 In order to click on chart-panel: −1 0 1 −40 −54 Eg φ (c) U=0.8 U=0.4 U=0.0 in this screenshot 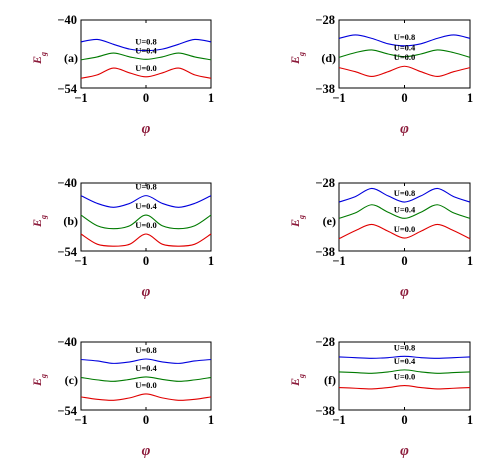, I will do `click(122, 397)`.